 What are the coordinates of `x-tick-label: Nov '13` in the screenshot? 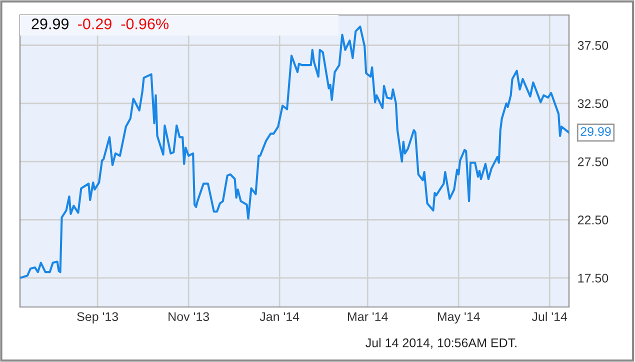 It's located at (189, 317).